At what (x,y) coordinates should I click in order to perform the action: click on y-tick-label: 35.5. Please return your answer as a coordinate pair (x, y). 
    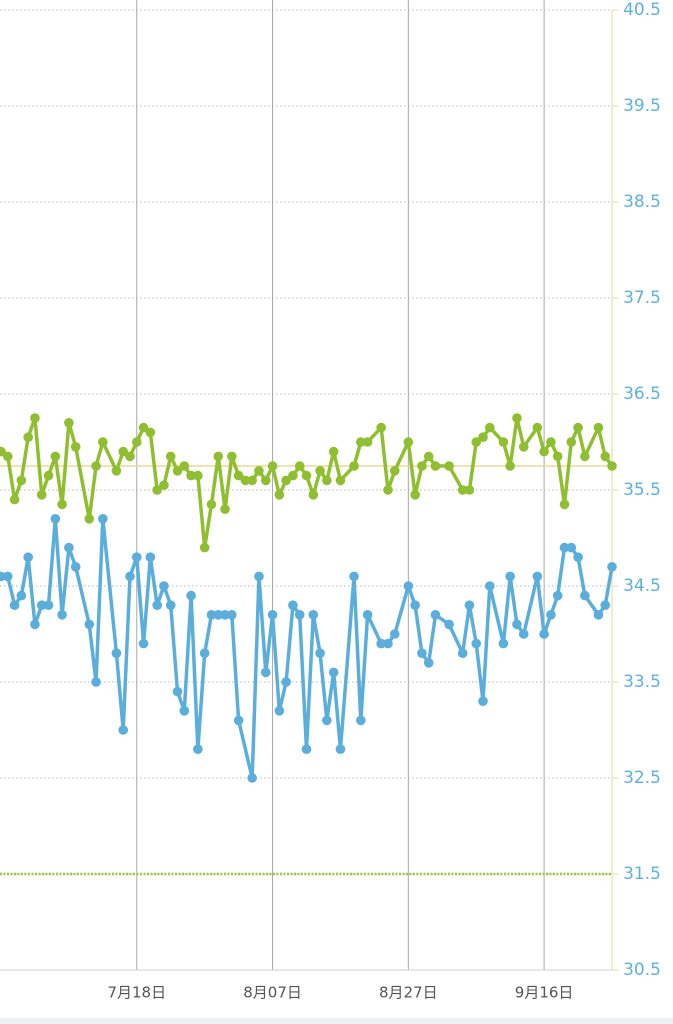
    Looking at the image, I should click on (642, 490).